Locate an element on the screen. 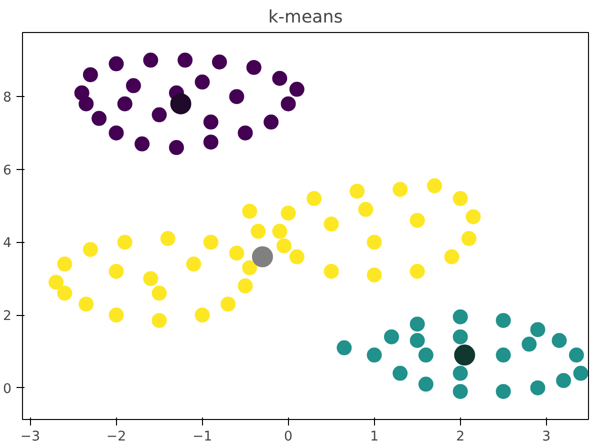 The height and width of the screenshot is (443, 600). x-tick-label: −2 is located at coordinates (116, 436).